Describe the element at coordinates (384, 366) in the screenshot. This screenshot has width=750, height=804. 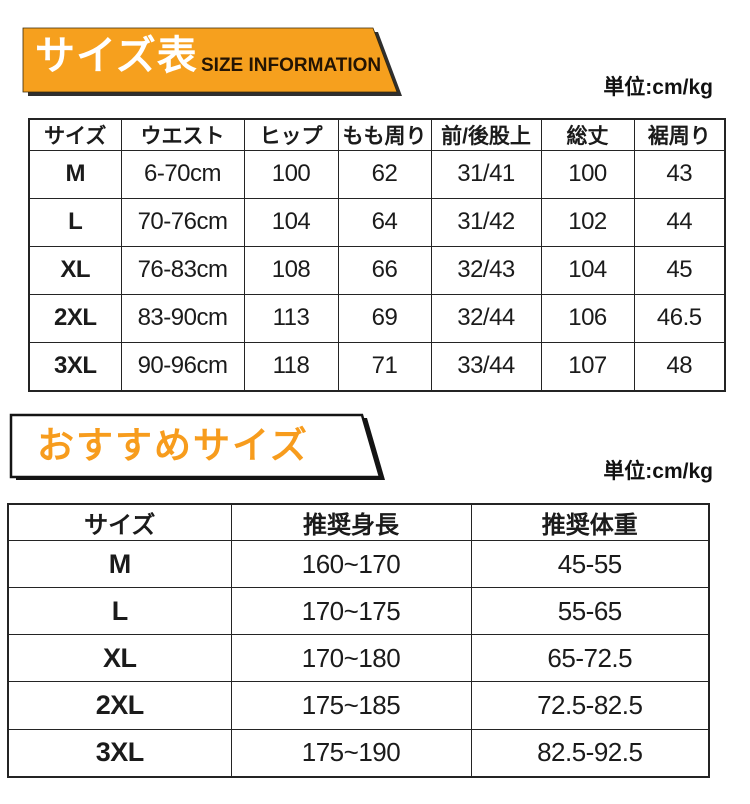
I see `value-cell: 71` at that location.